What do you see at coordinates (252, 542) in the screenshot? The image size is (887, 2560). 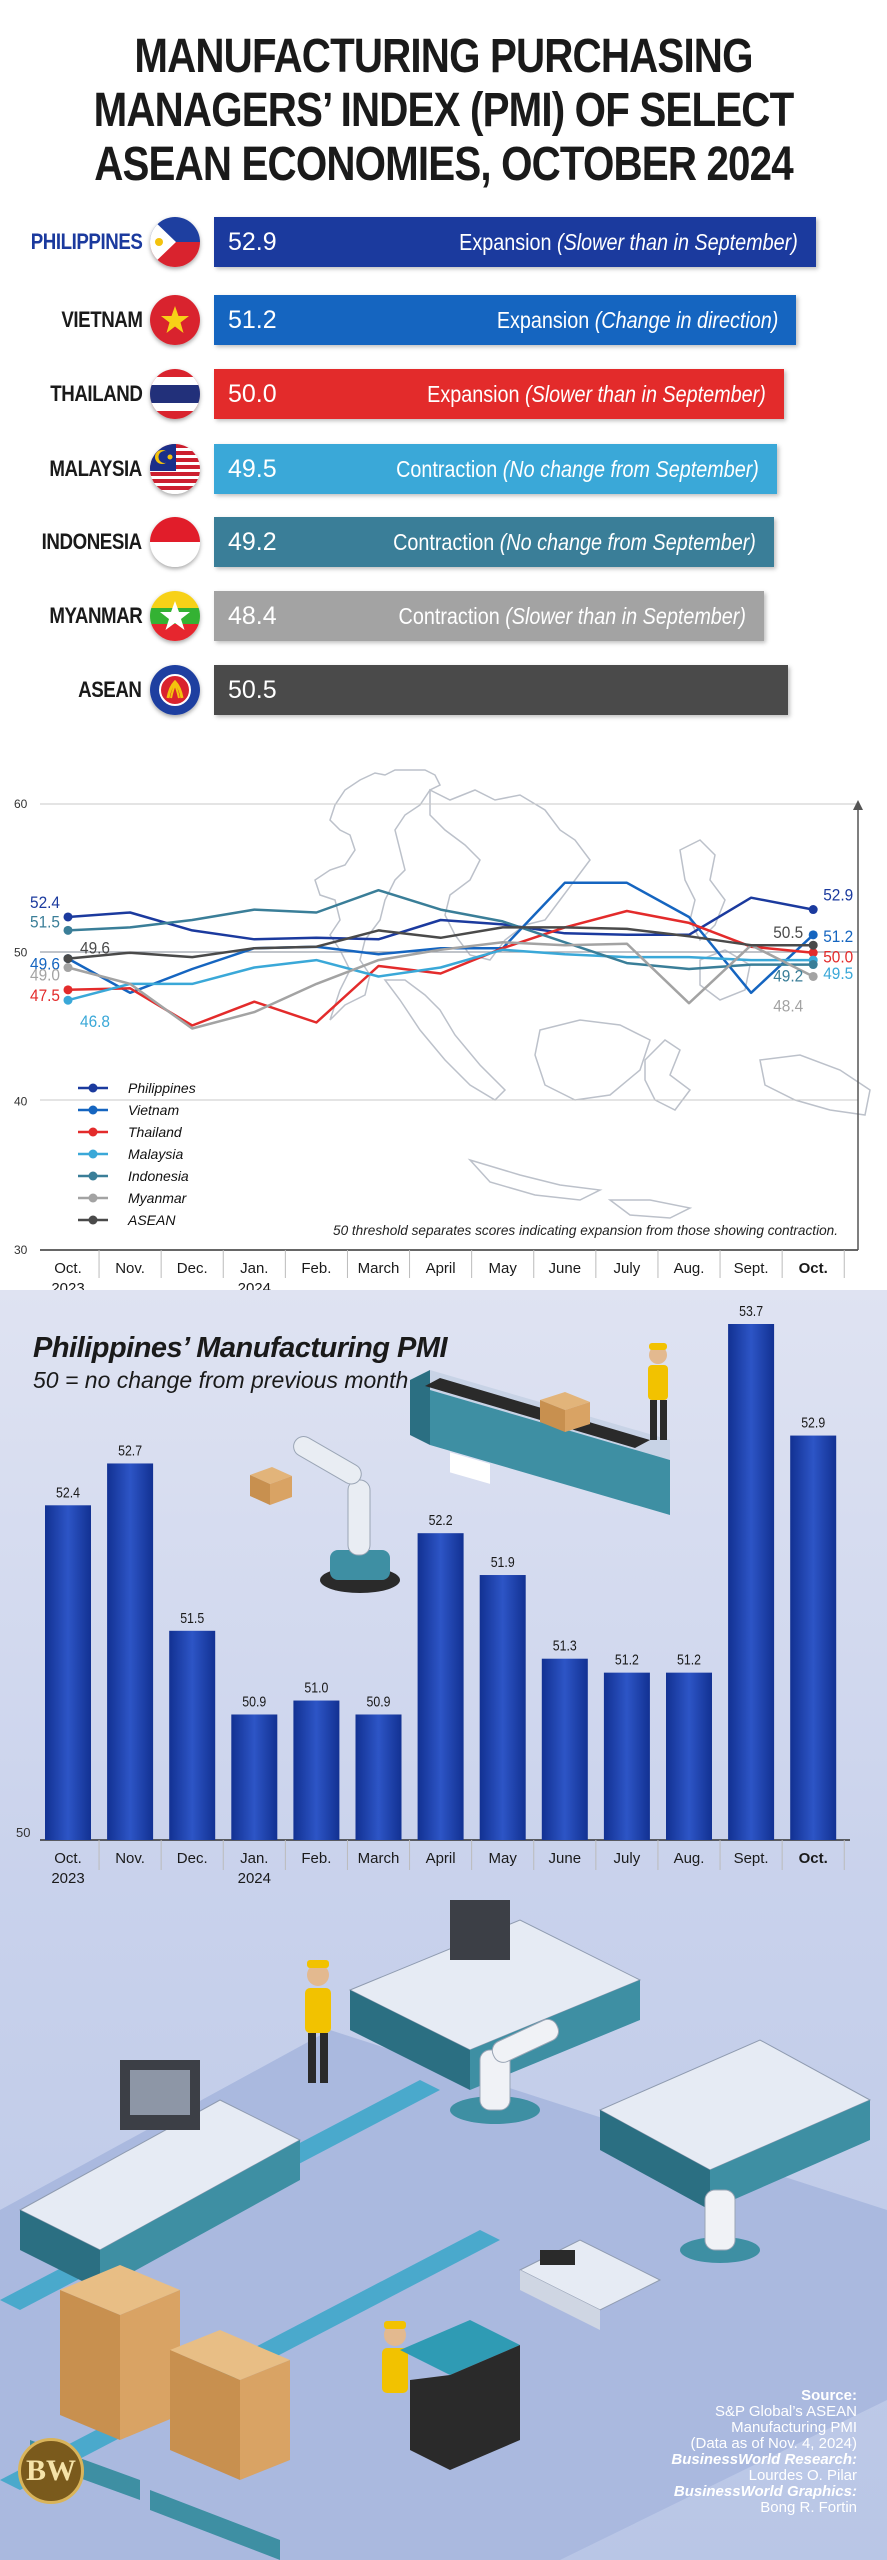 I see `pmi-value: 49.2` at bounding box center [252, 542].